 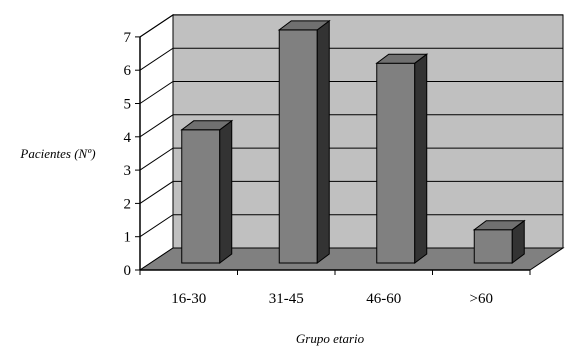 I want to click on y-tick-label: 1, so click(x=128, y=238).